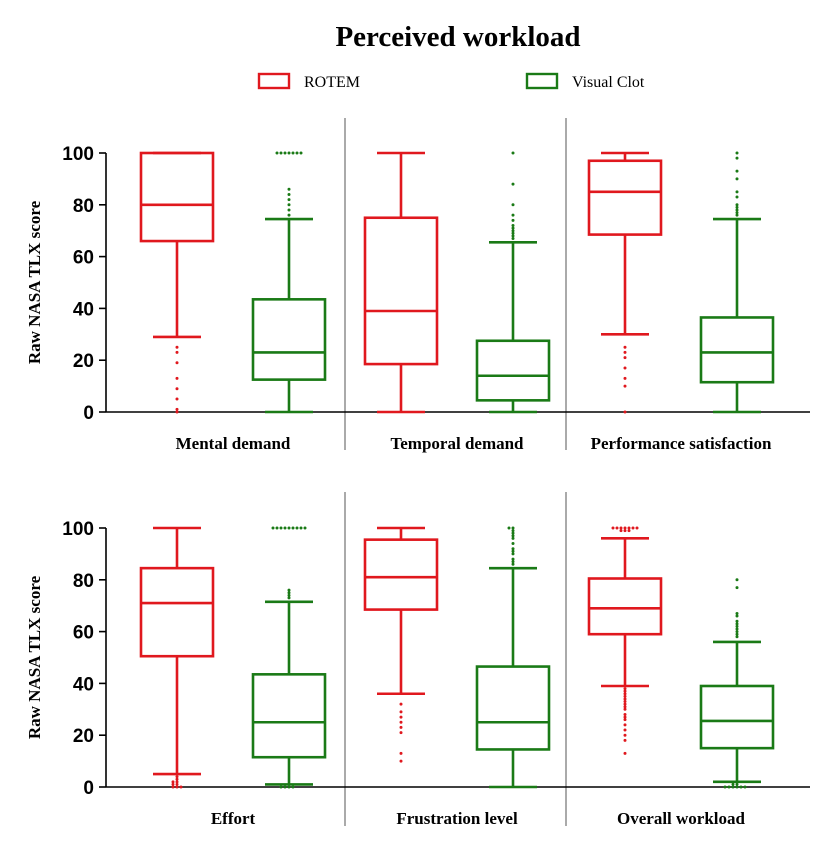 This screenshot has width=828, height=850. I want to click on y-tick-label: 80, so click(83, 581).